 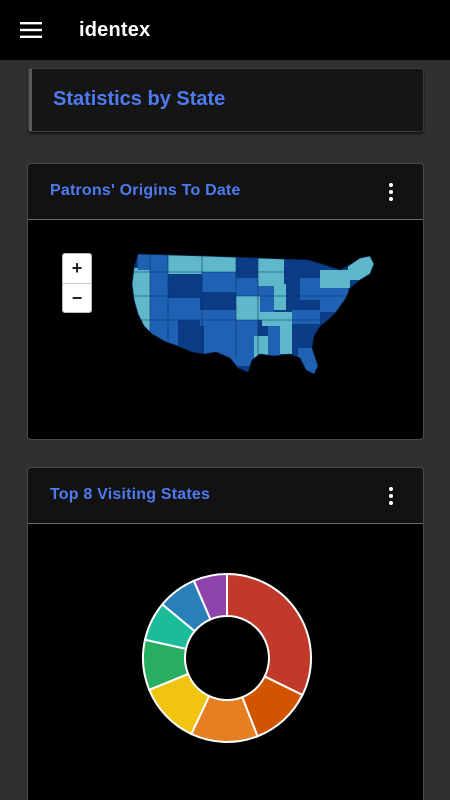 What do you see at coordinates (130, 494) in the screenshot?
I see `card-title: Top 8 Visiting States` at bounding box center [130, 494].